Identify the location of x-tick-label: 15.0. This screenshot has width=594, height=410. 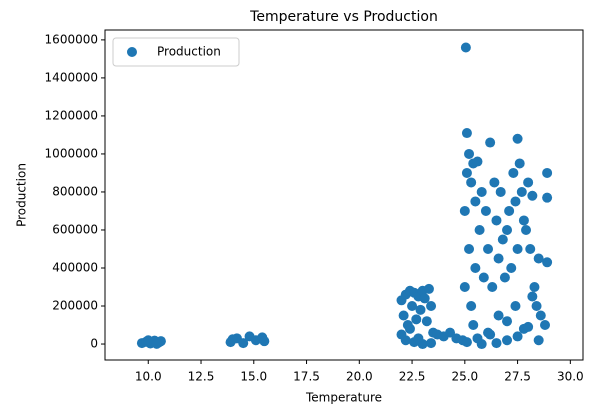
(253, 377).